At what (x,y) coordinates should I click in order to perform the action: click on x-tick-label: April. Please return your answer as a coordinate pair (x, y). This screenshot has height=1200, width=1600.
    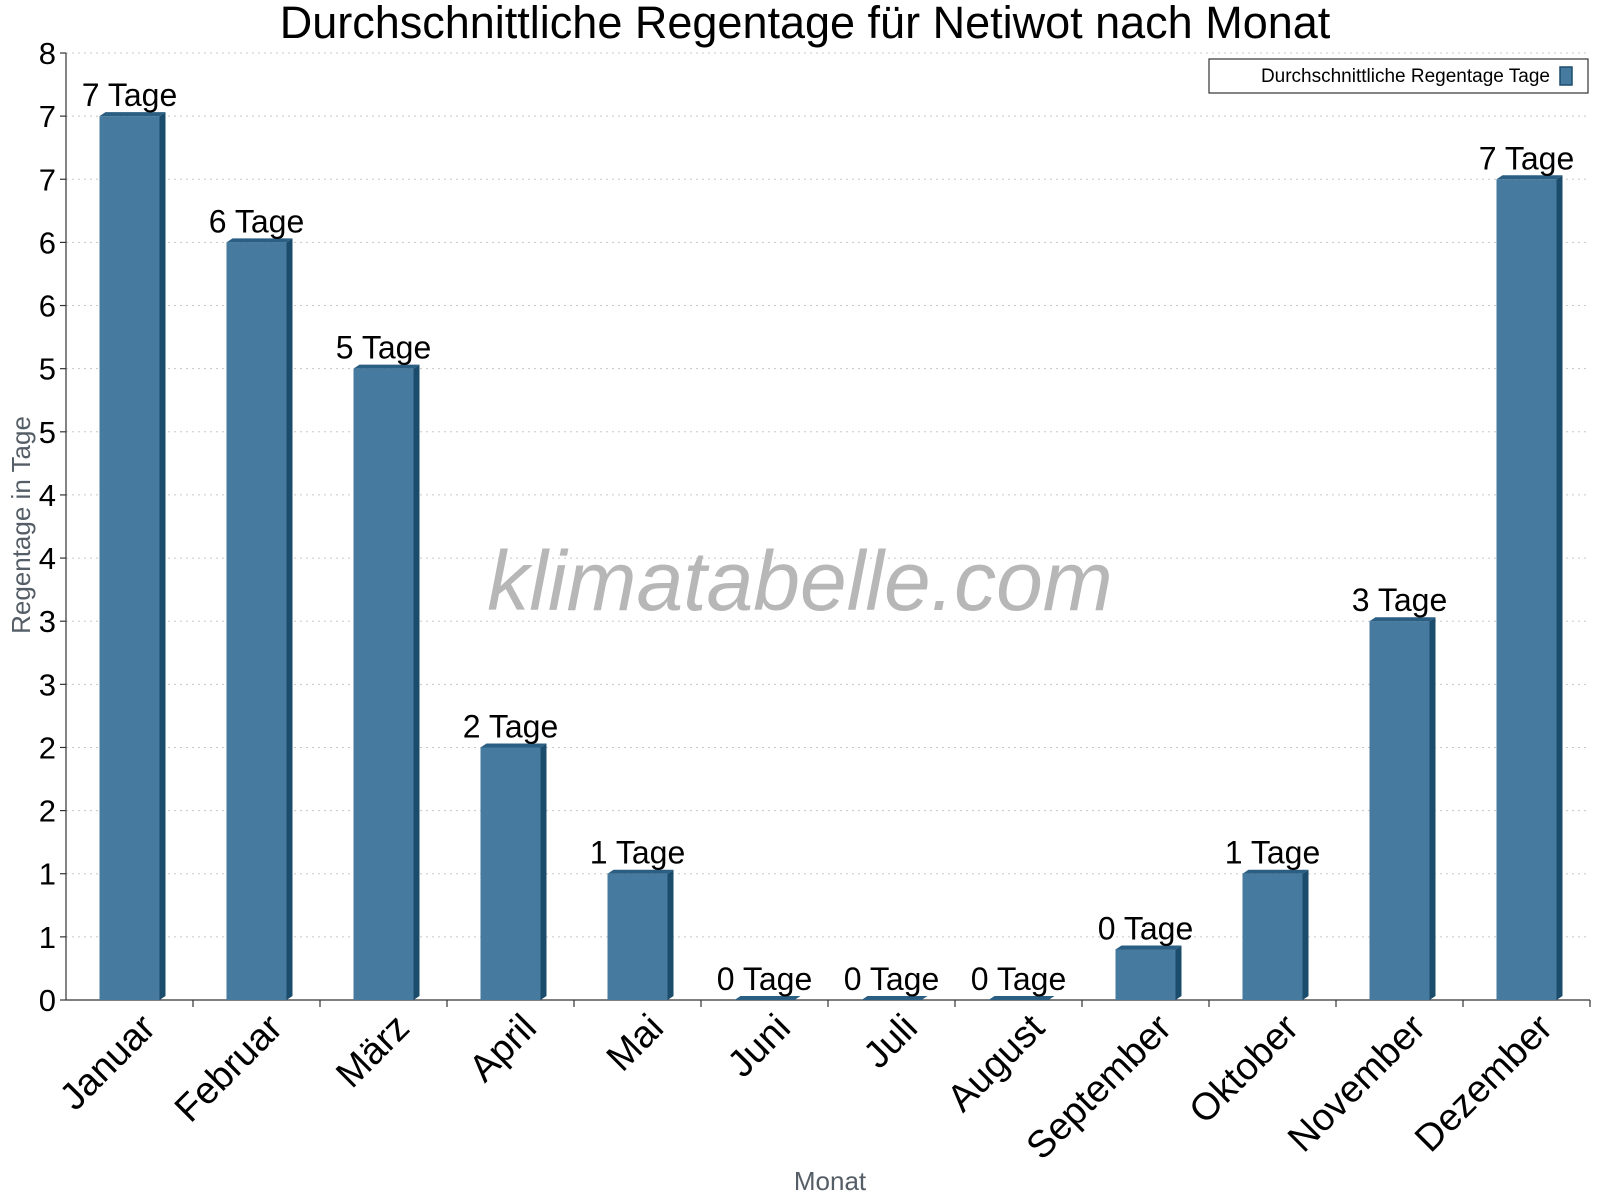
    Looking at the image, I should click on (502, 1048).